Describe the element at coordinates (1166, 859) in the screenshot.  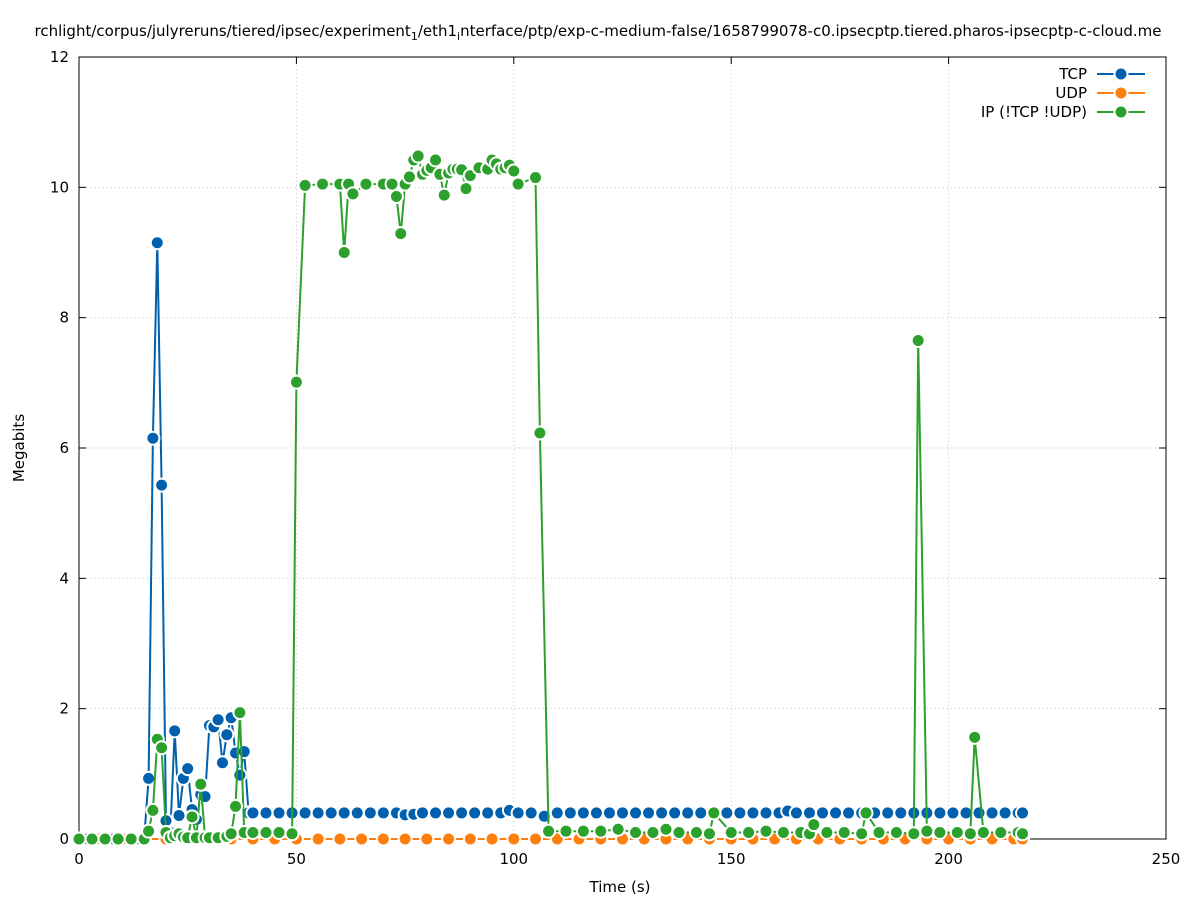
I see `x-tick-label: 250` at that location.